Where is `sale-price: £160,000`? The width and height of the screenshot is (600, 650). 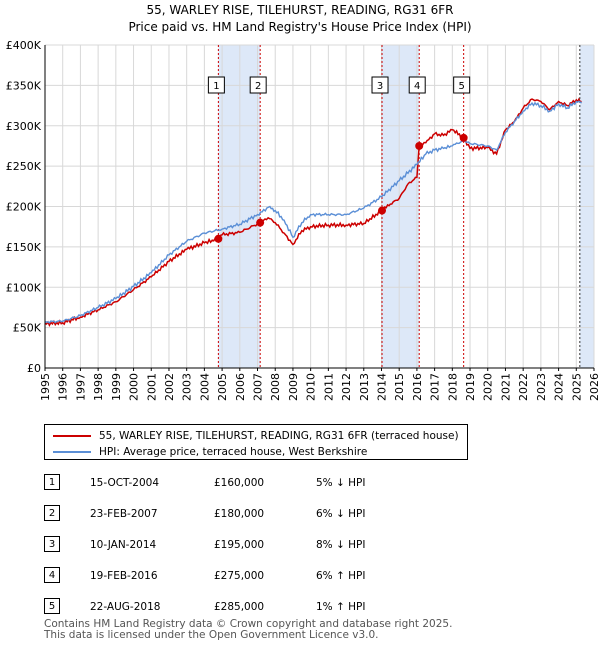 sale-price: £160,000 is located at coordinates (239, 483).